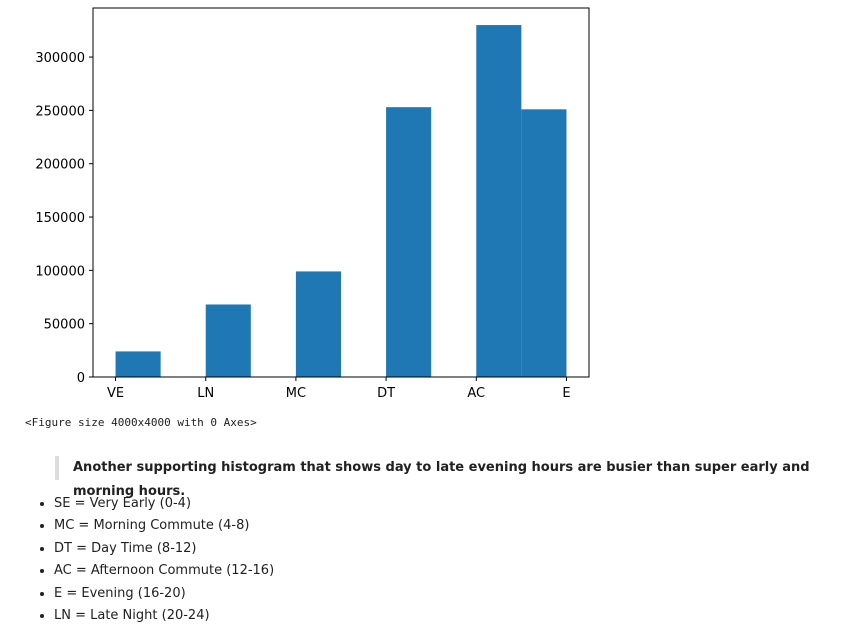 This screenshot has width=842, height=630. Describe the element at coordinates (164, 549) in the screenshot. I see `legend-item: DT = Day Time (8-12)` at that location.